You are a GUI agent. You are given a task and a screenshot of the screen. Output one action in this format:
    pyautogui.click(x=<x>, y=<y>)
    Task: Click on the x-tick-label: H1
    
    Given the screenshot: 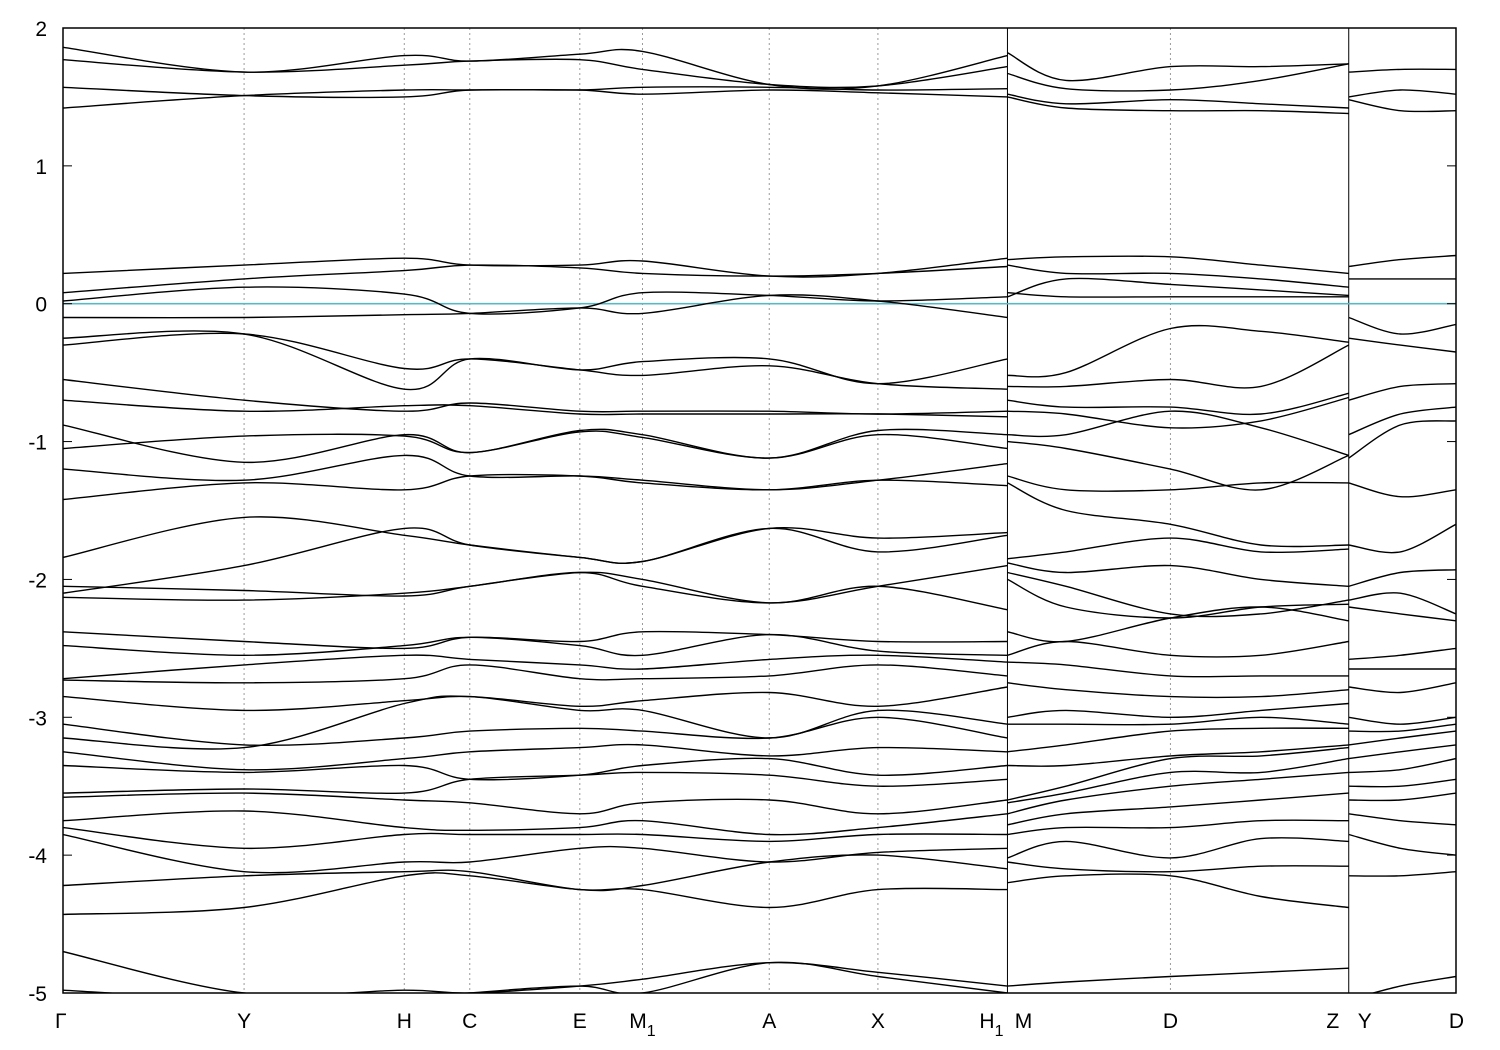 What is the action you would take?
    pyautogui.click(x=991, y=1025)
    